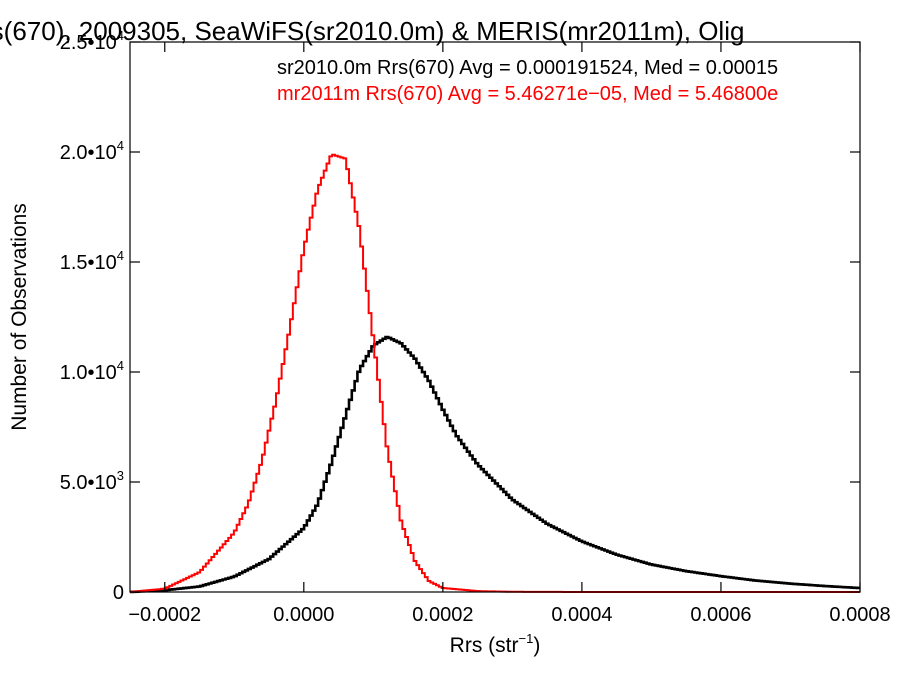 The width and height of the screenshot is (900, 675). Describe the element at coordinates (303, 615) in the screenshot. I see `x-tick-label: 0.0000` at that location.